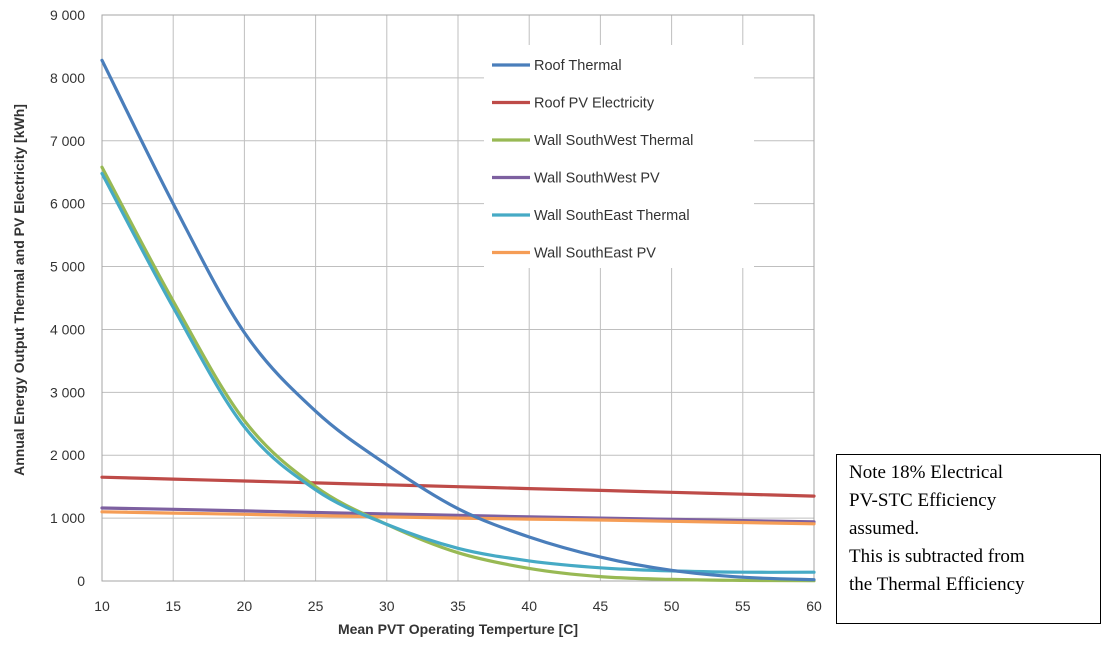 The height and width of the screenshot is (649, 1111). What do you see at coordinates (937, 584) in the screenshot?
I see `note-line: the Thermal Efficiency` at bounding box center [937, 584].